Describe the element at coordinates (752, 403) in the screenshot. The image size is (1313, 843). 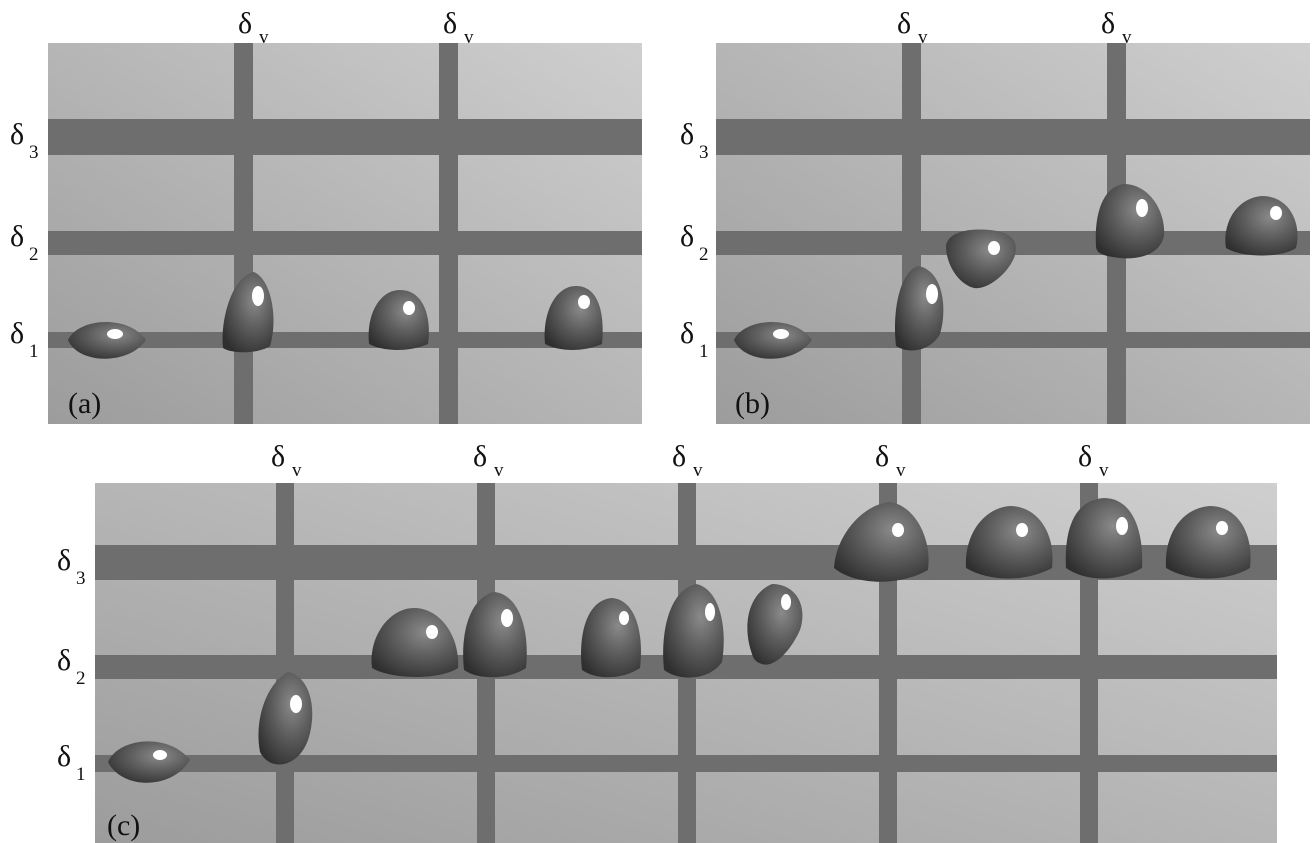
I see `panel-tag-b: (b)` at that location.